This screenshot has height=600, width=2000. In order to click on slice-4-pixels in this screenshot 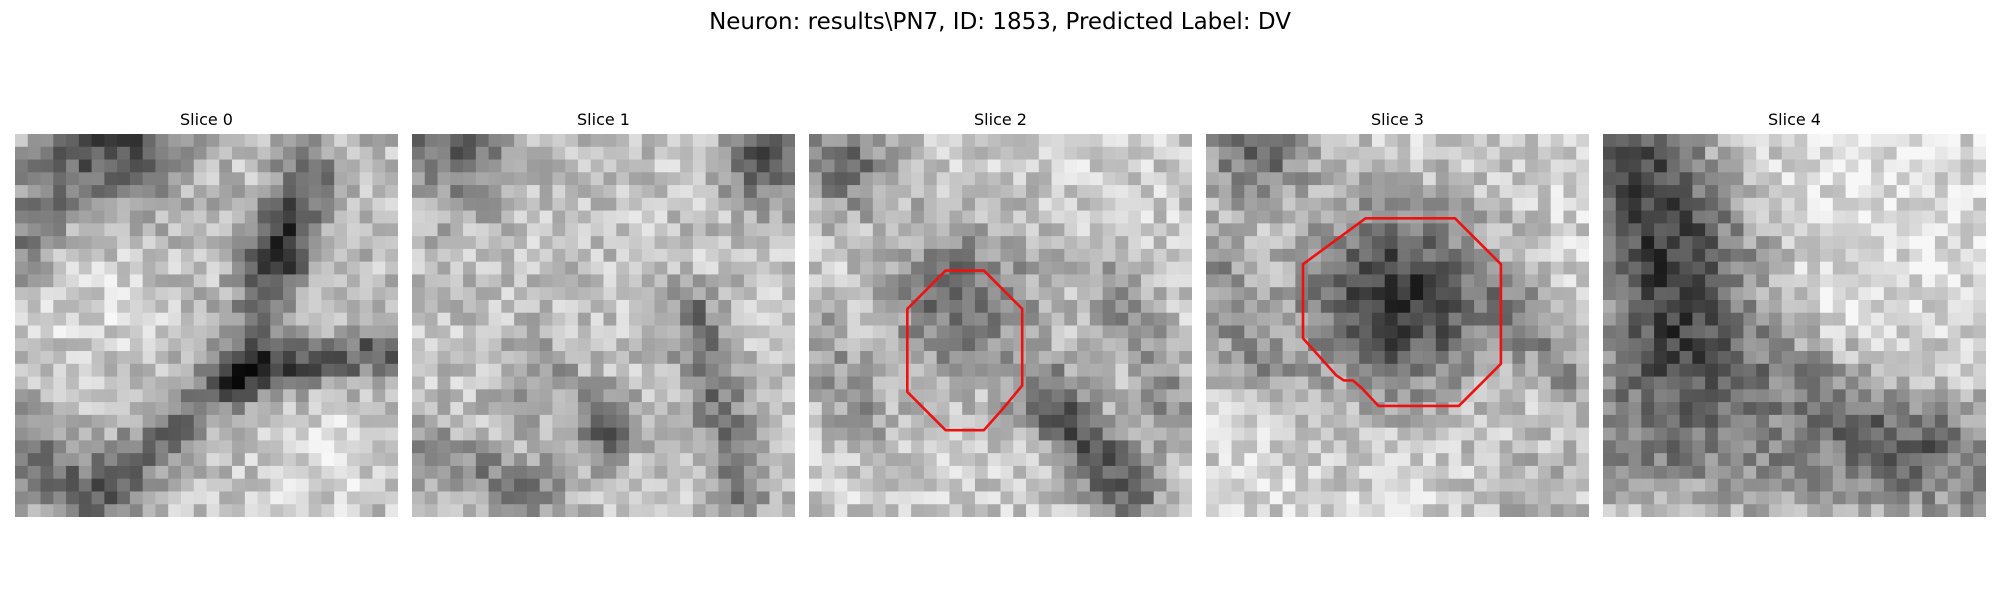, I will do `click(1794, 325)`.